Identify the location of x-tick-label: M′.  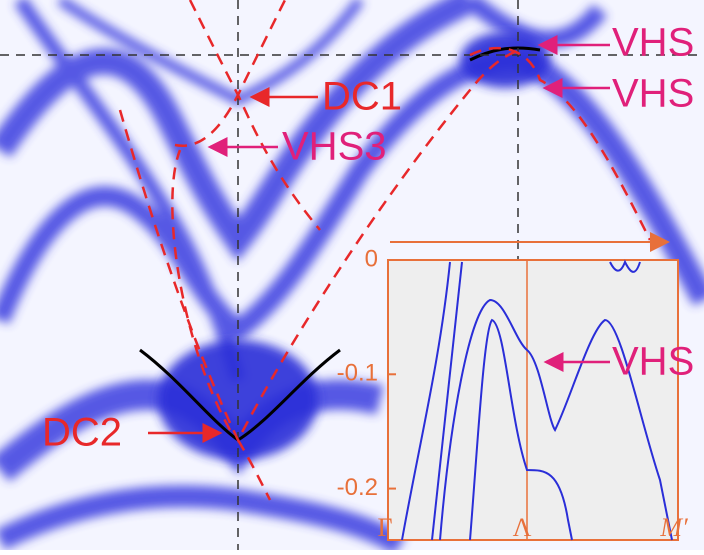
(673, 527).